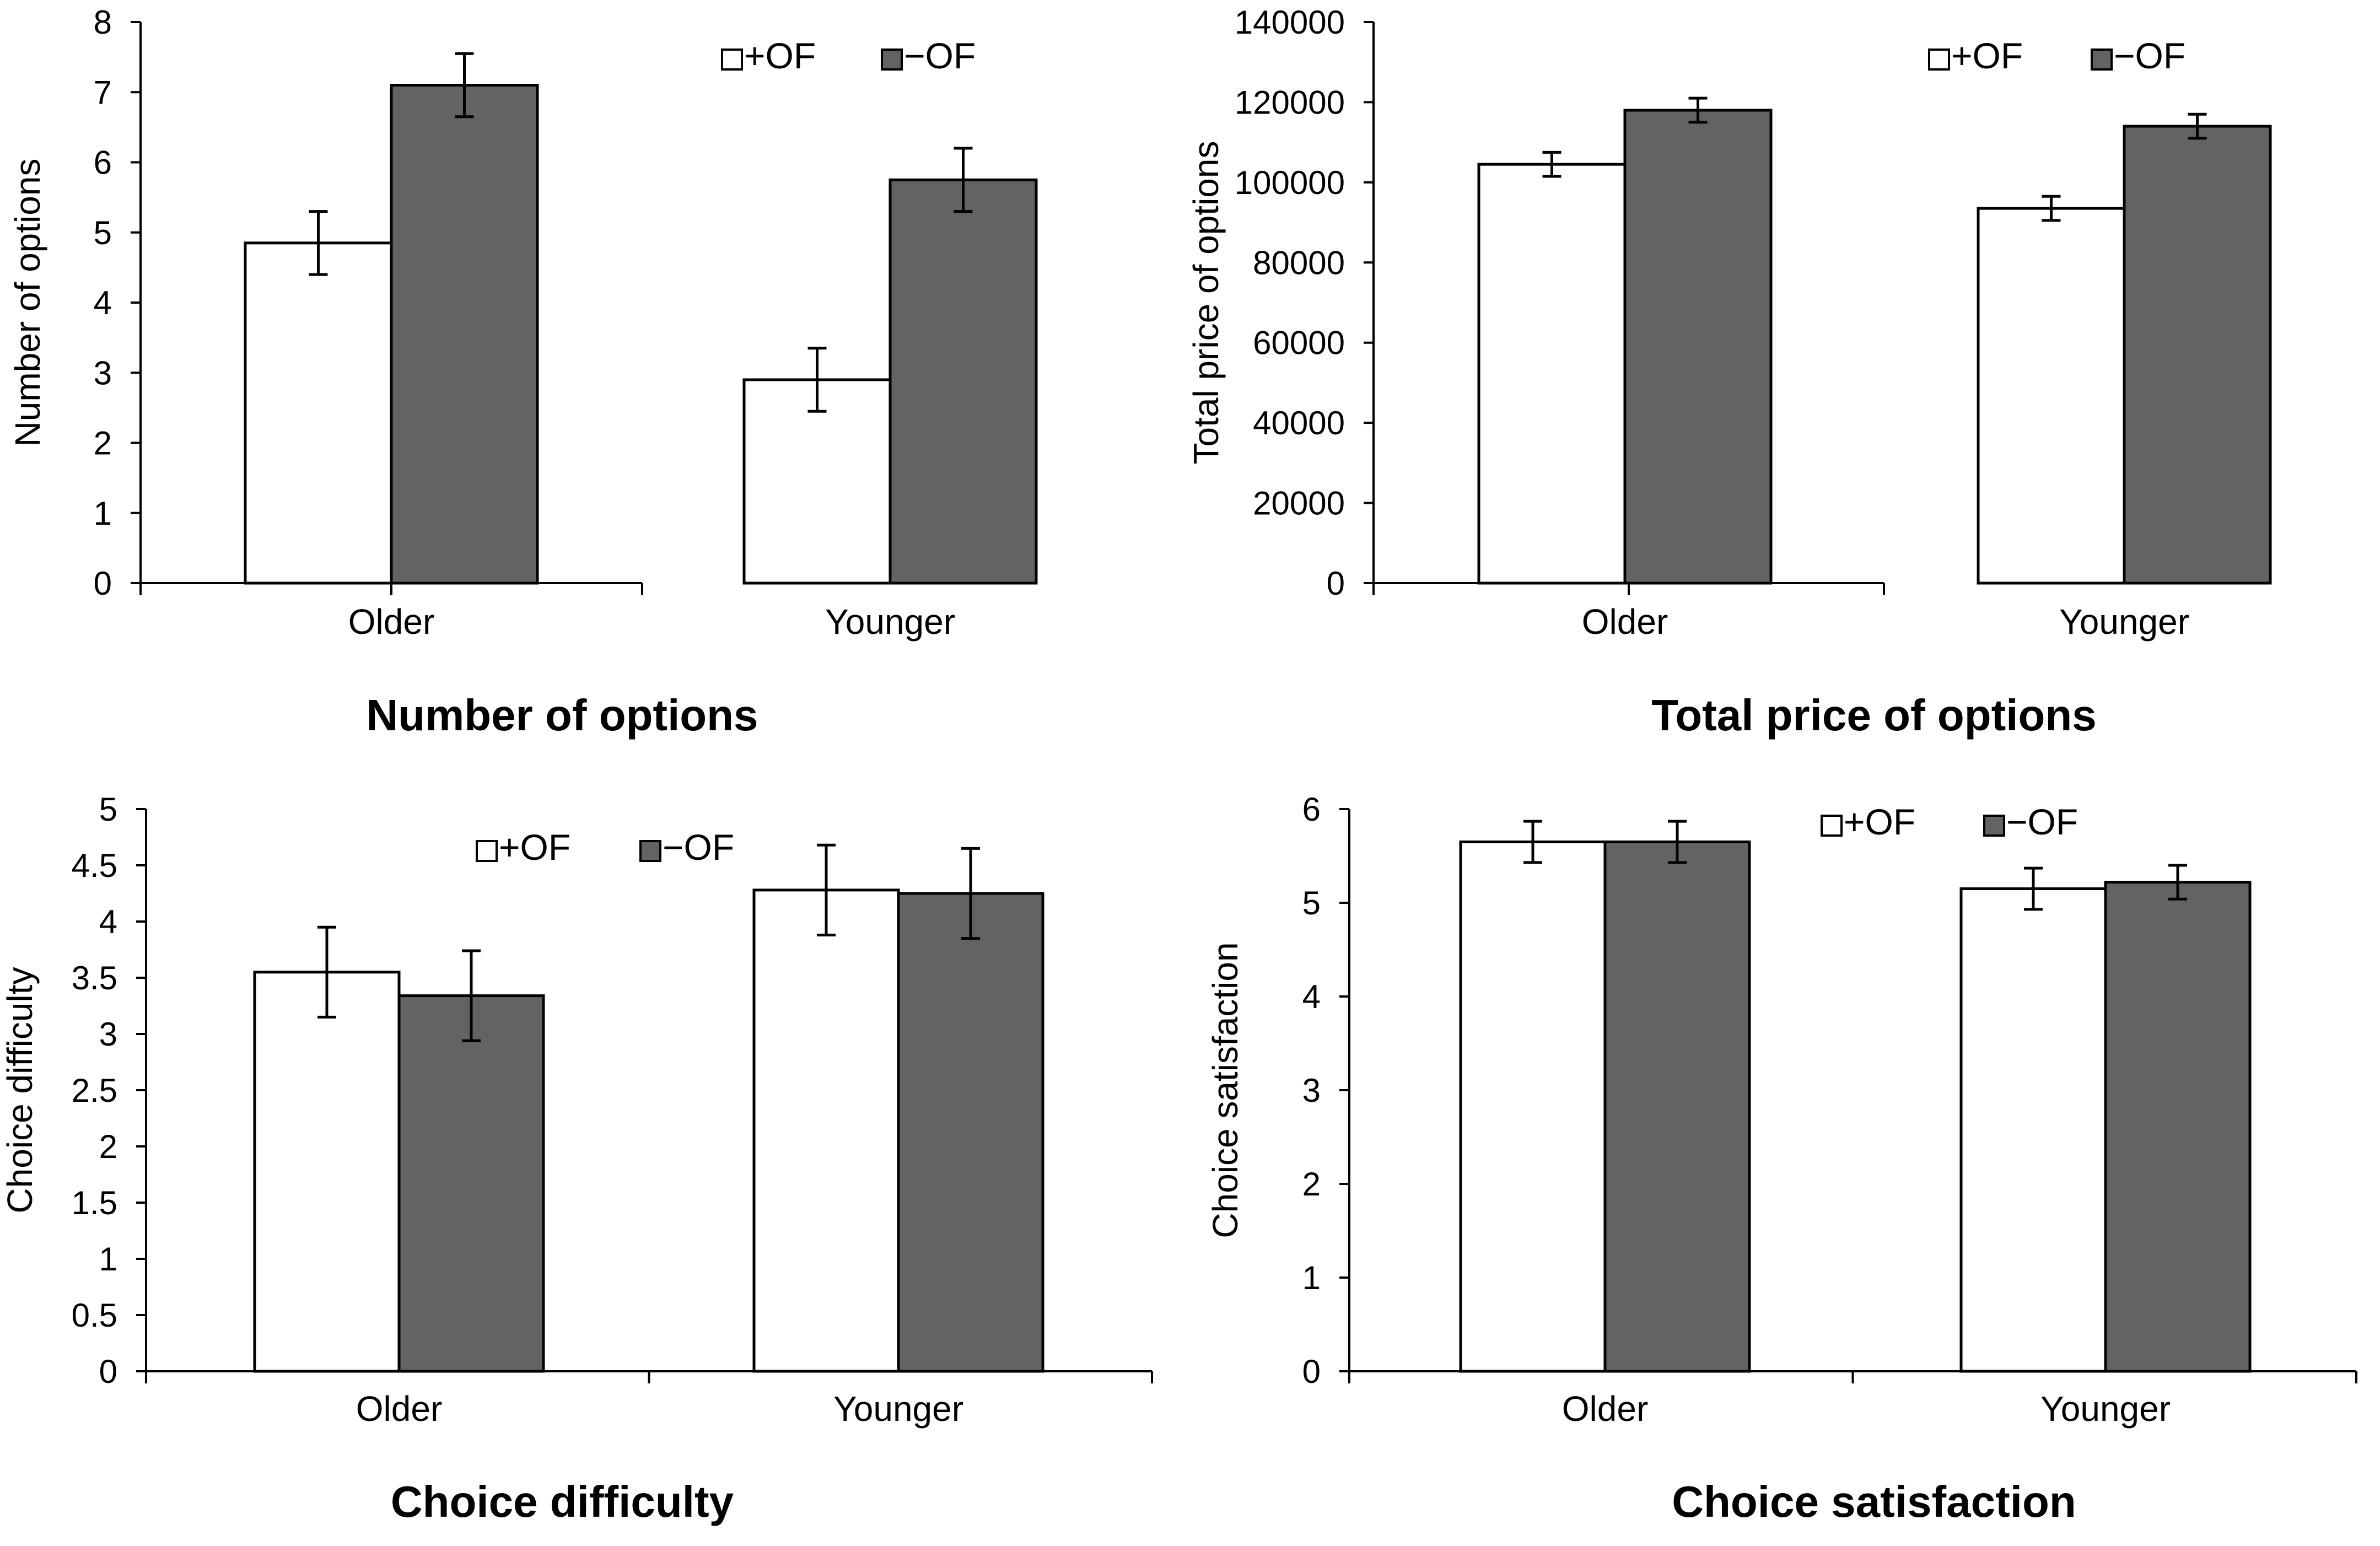 This screenshot has width=2380, height=1546. I want to click on y-axis-title: Number of options, so click(28, 303).